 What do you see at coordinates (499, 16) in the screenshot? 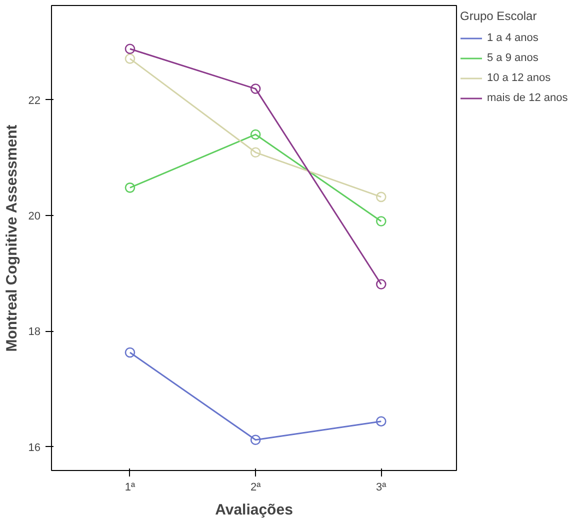
I see `legend-title: Grupo Escolar` at bounding box center [499, 16].